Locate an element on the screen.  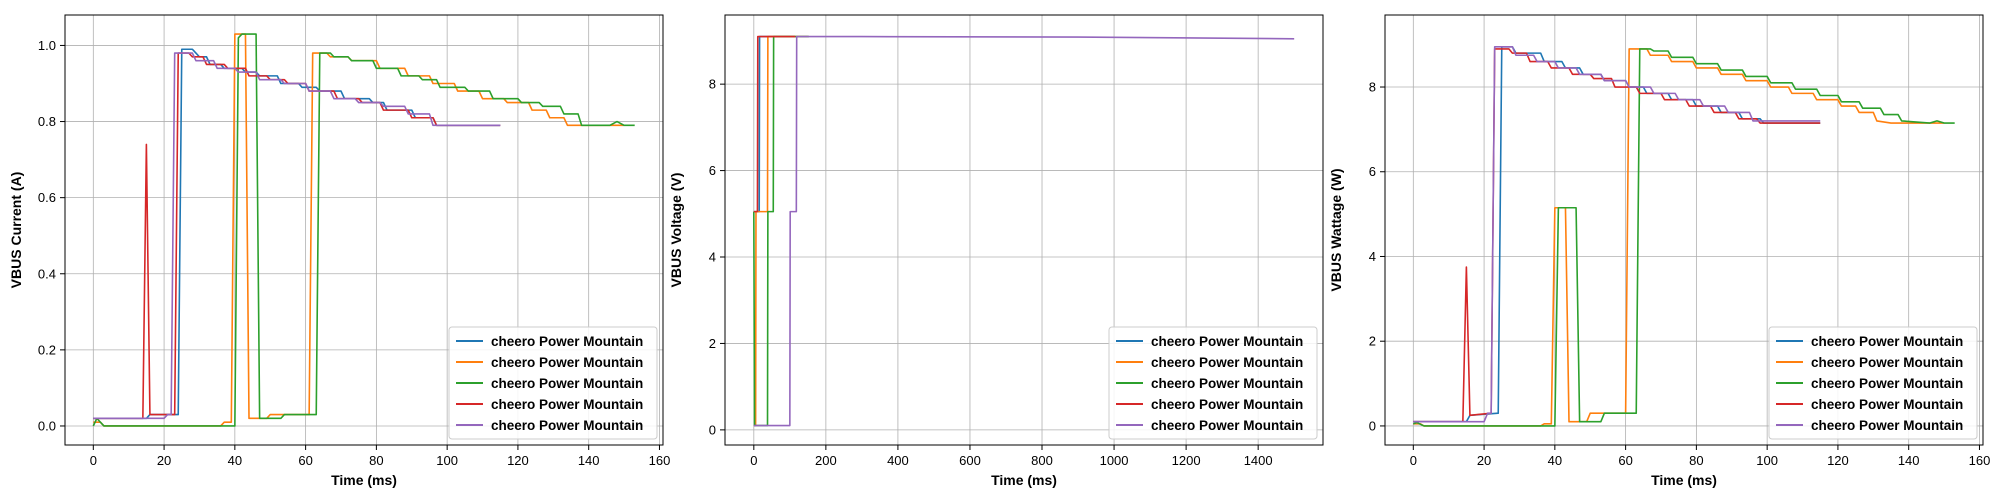
voltage-x-tick-label: 600 is located at coordinates (970, 460).